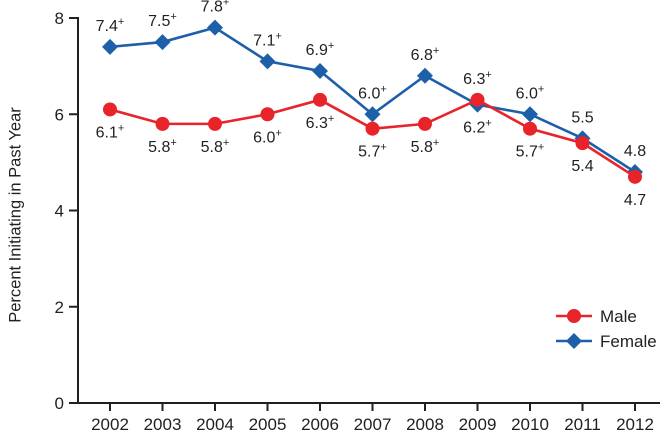  Describe the element at coordinates (530, 424) in the screenshot. I see `x-tick-label: 2010` at that location.